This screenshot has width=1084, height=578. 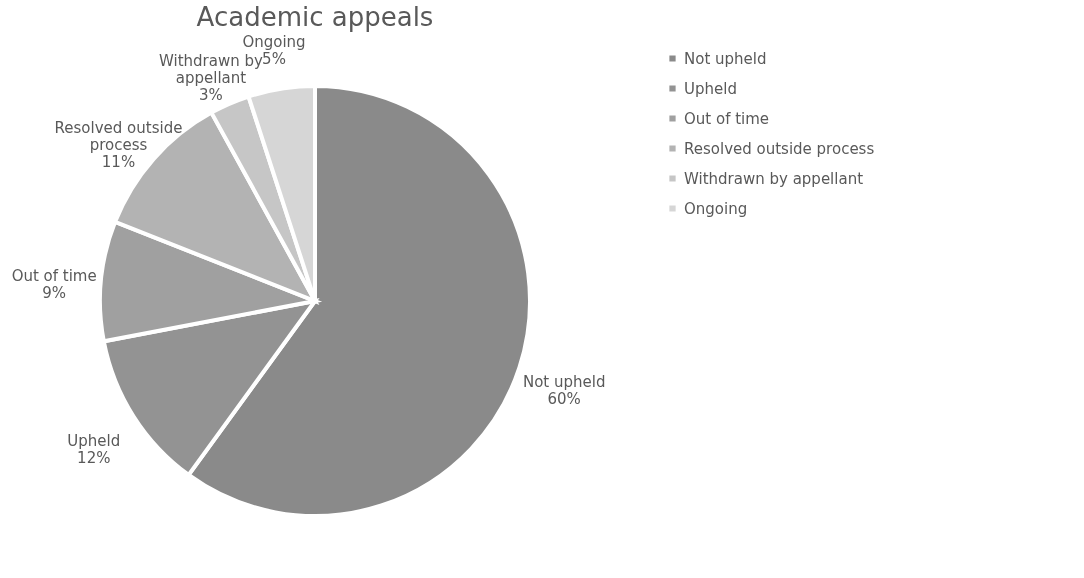 What do you see at coordinates (564, 381) in the screenshot?
I see `slice-label: Not upheld` at bounding box center [564, 381].